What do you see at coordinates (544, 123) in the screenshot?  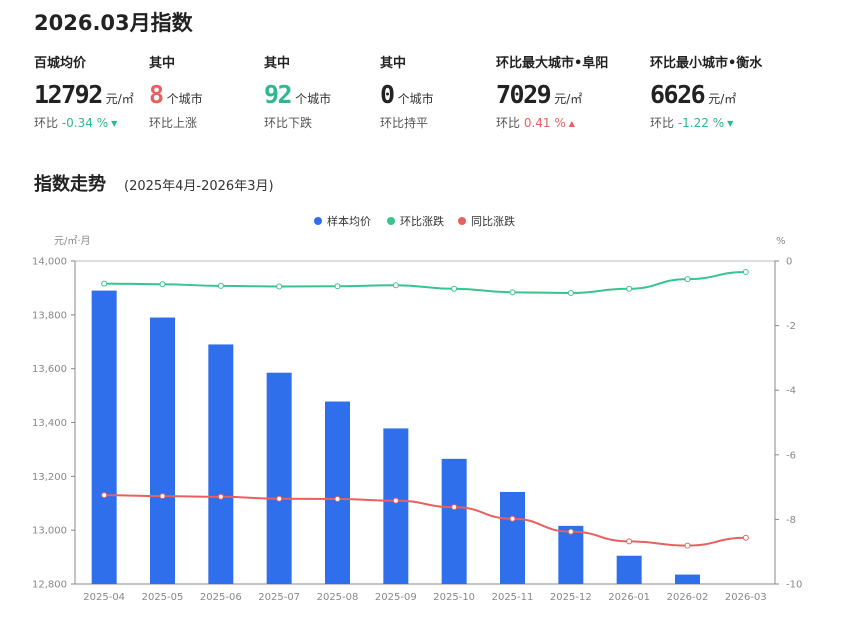 I see `stat-change: 0.41 %` at bounding box center [544, 123].